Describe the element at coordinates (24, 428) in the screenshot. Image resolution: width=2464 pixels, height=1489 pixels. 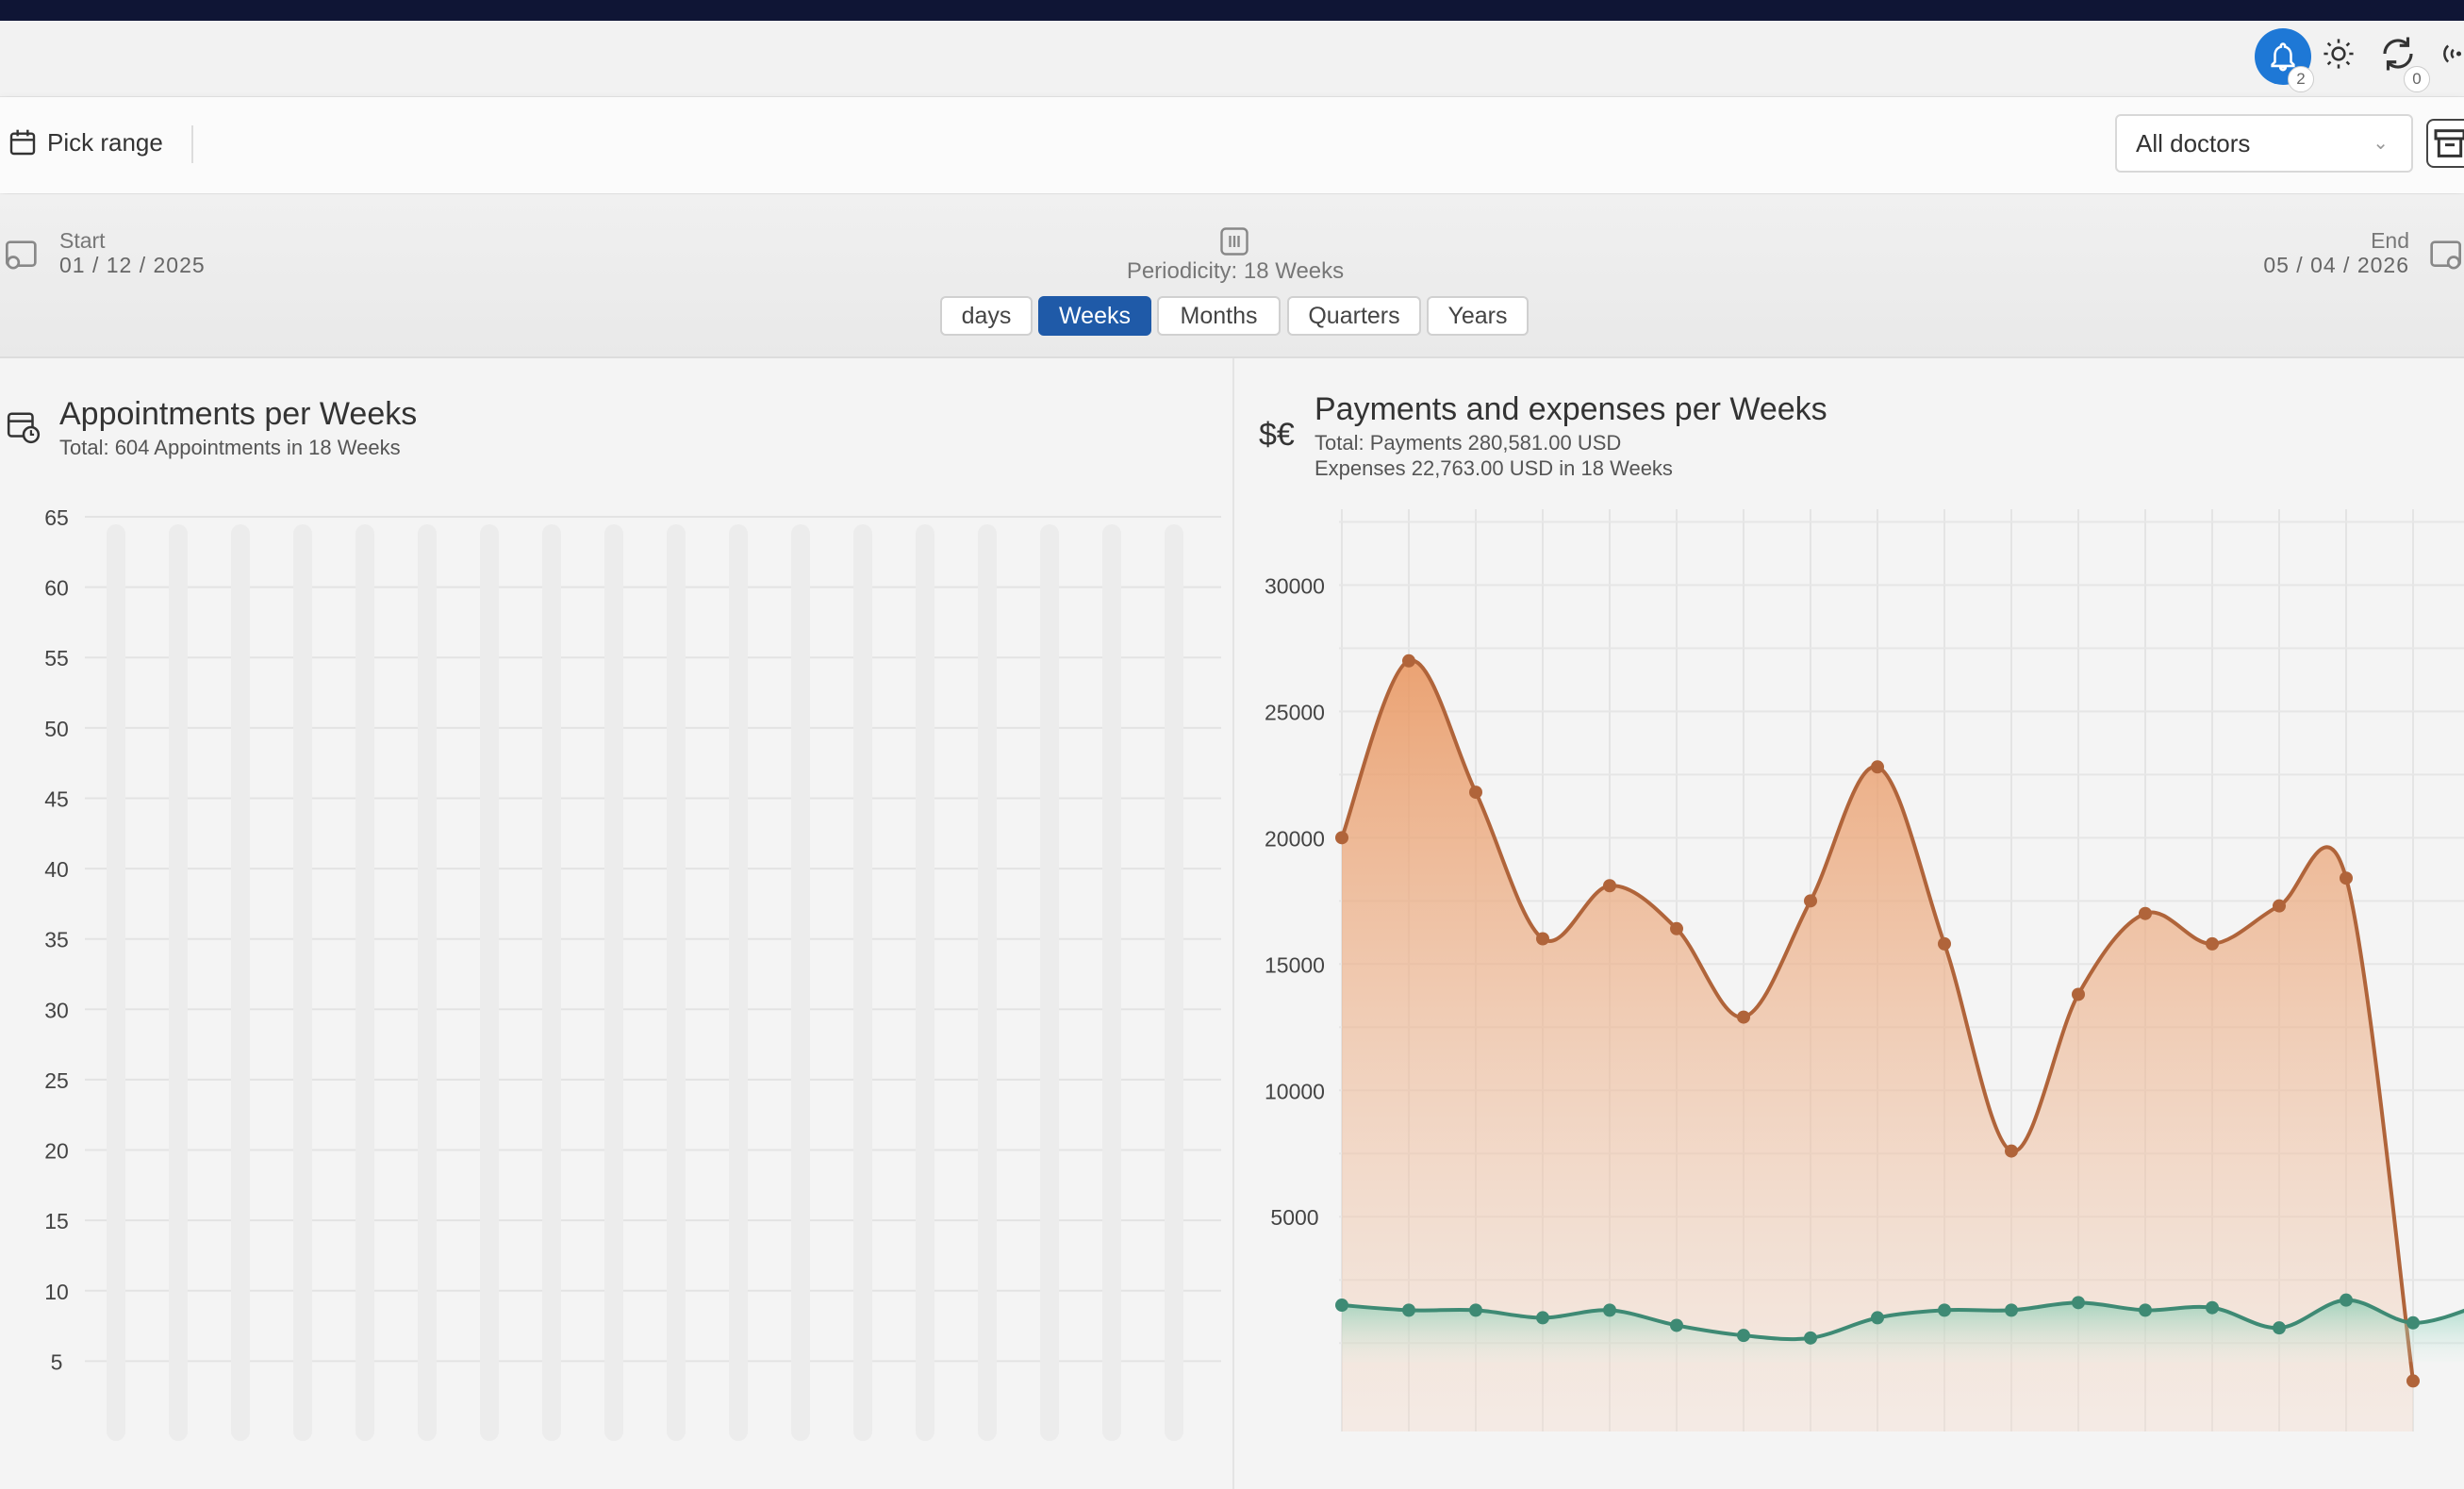
I see `calendar-clock-icon` at that location.